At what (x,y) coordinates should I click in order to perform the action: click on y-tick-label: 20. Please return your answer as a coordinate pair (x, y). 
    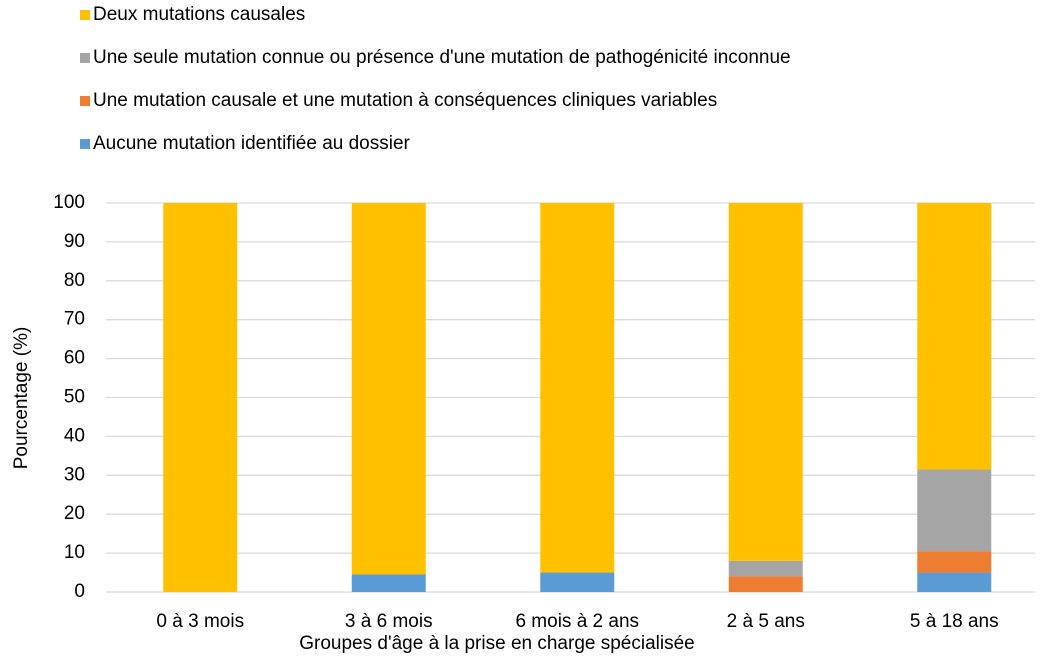
    Looking at the image, I should click on (74, 513).